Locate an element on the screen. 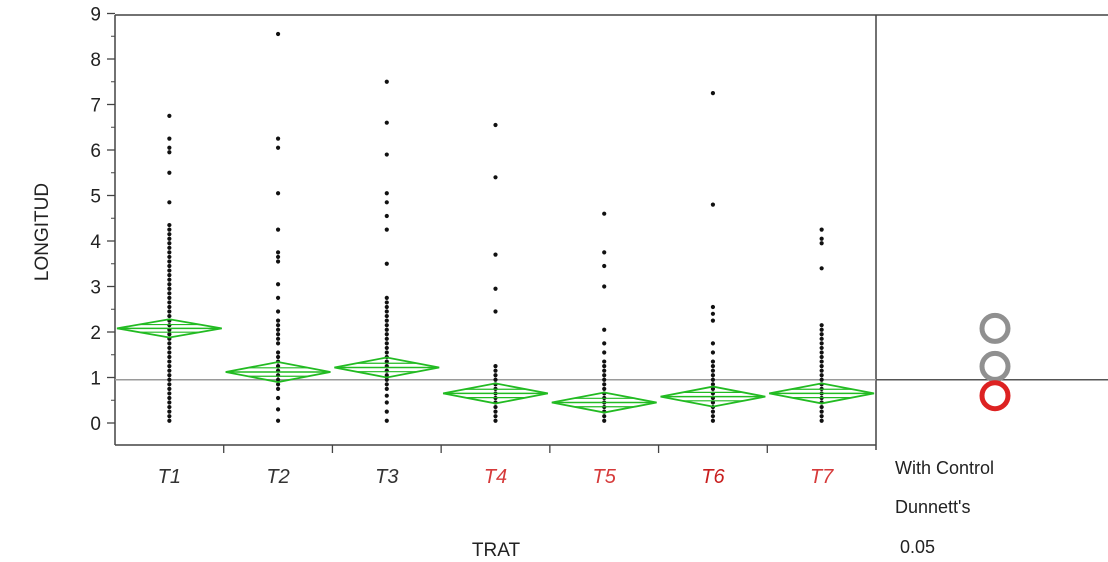  x-tick-label-t5: T5 is located at coordinates (605, 477).